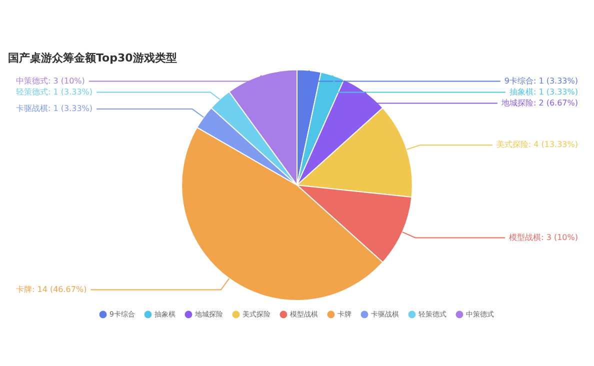 The height and width of the screenshot is (366, 594). What do you see at coordinates (92, 57) in the screenshot?
I see `chart-title: 国产桌游众筹金额Top30游戏类型` at bounding box center [92, 57].